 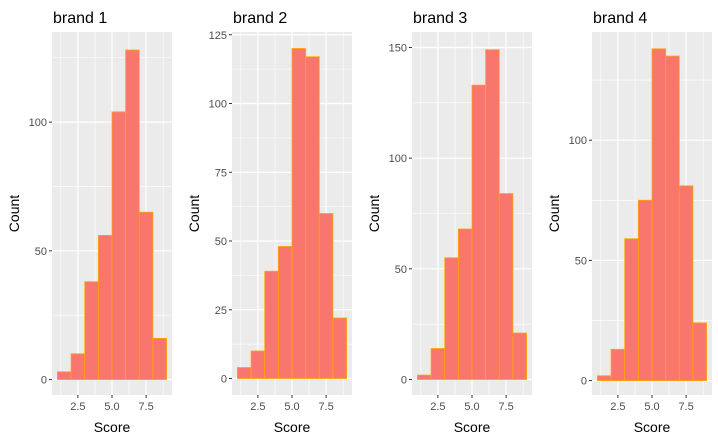 I want to click on y-tick-label: 75, so click(x=221, y=173).